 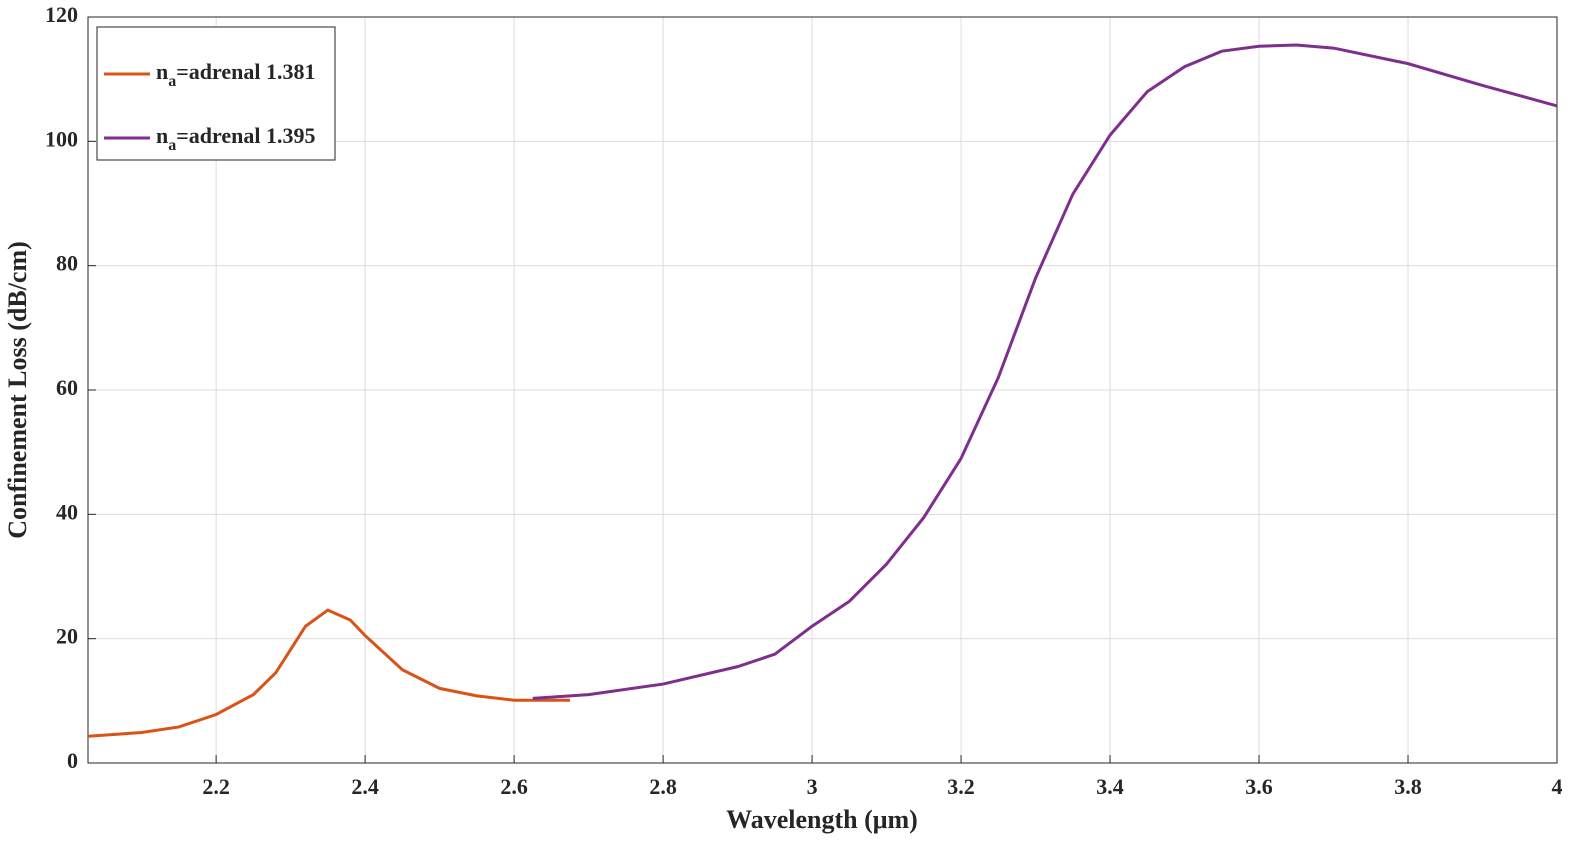 I want to click on y-tick-label: 40, so click(x=67, y=511).